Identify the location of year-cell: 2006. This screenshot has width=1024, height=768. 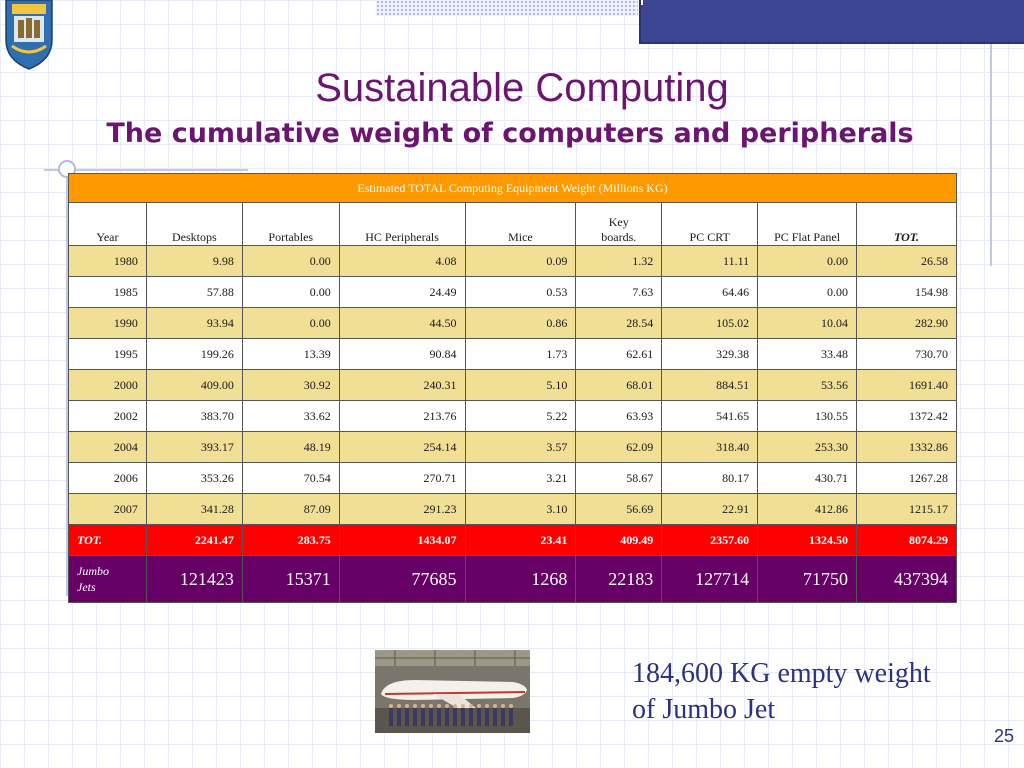
(107, 478).